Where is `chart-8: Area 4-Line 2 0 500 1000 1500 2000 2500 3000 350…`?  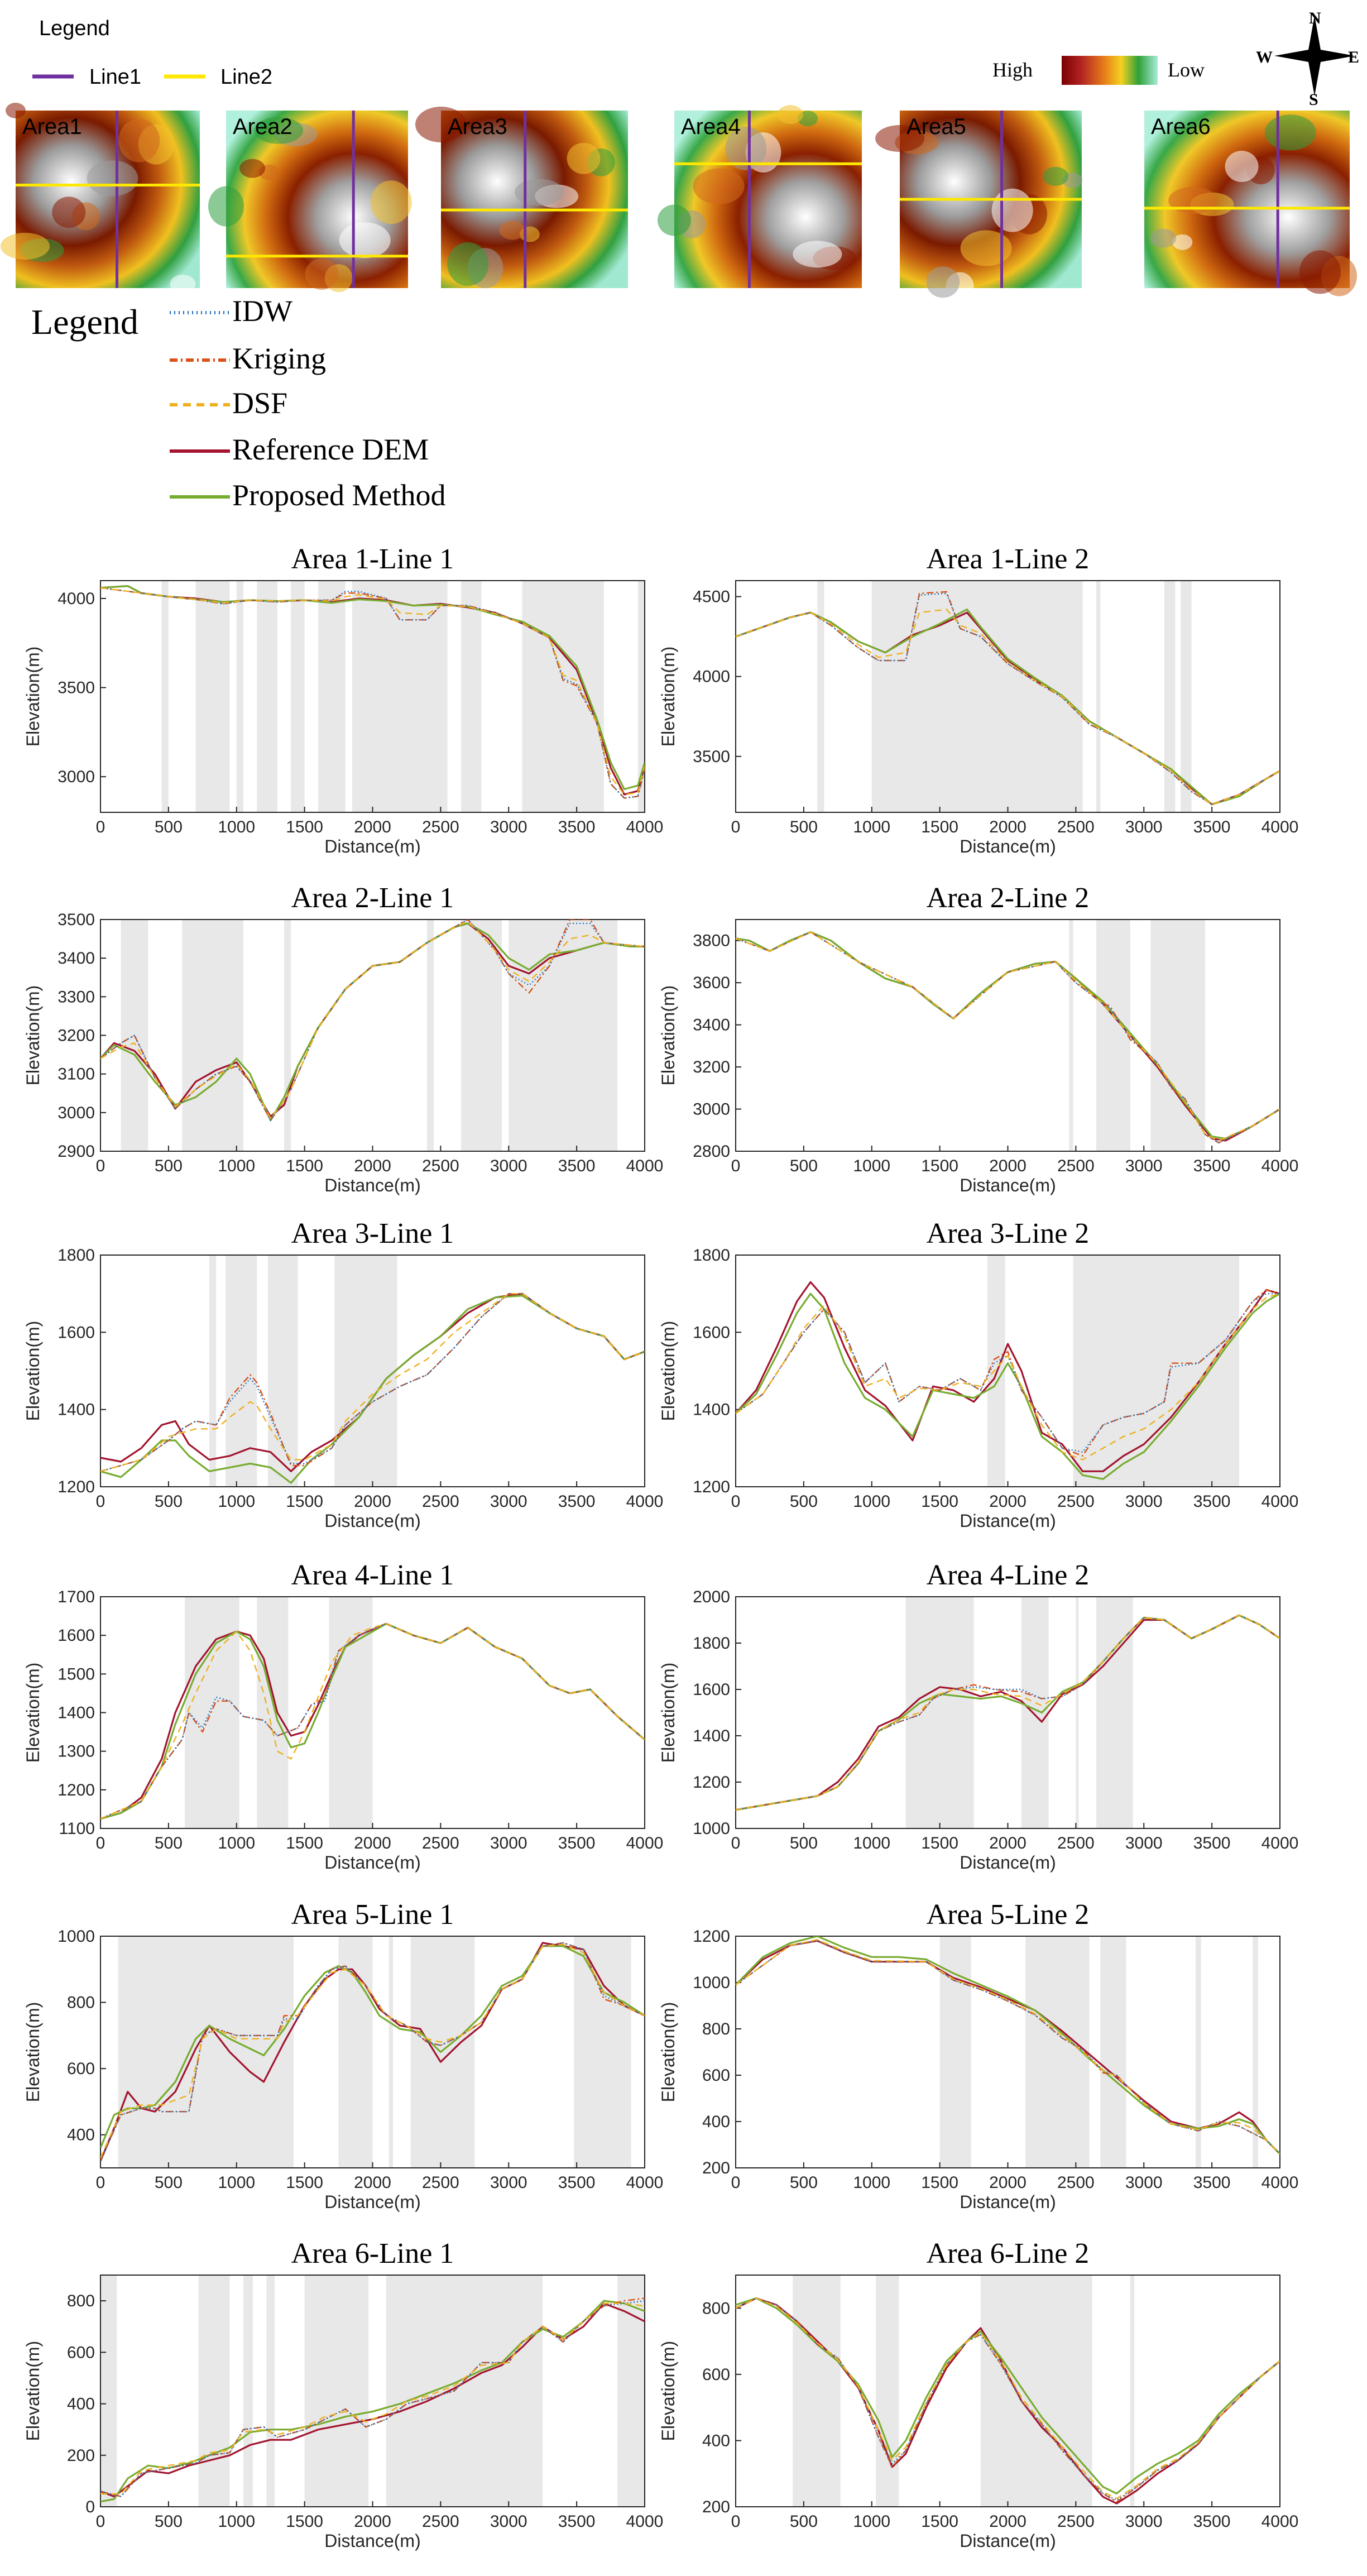 chart-8: Area 4-Line 2 0 500 1000 1500 2000 2500 3000 350… is located at coordinates (978, 1716).